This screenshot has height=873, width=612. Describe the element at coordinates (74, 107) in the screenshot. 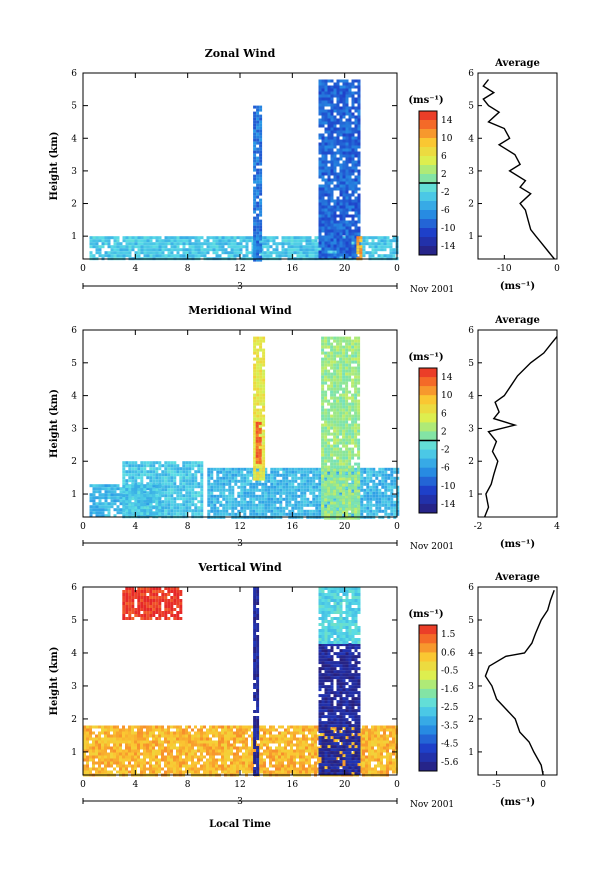

I see `panel-1-y-tick-label: 5` at that location.